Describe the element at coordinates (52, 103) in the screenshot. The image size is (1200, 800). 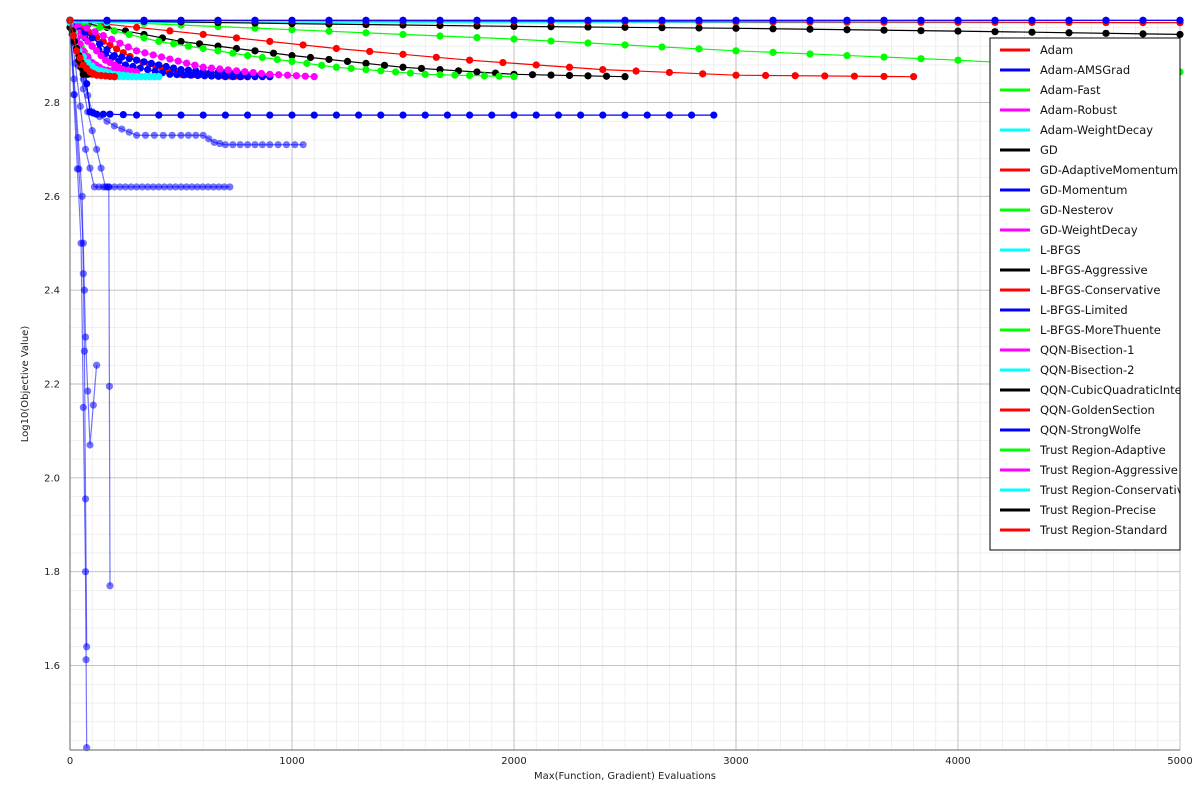
I see `y-tick-label: 2.8` at that location.